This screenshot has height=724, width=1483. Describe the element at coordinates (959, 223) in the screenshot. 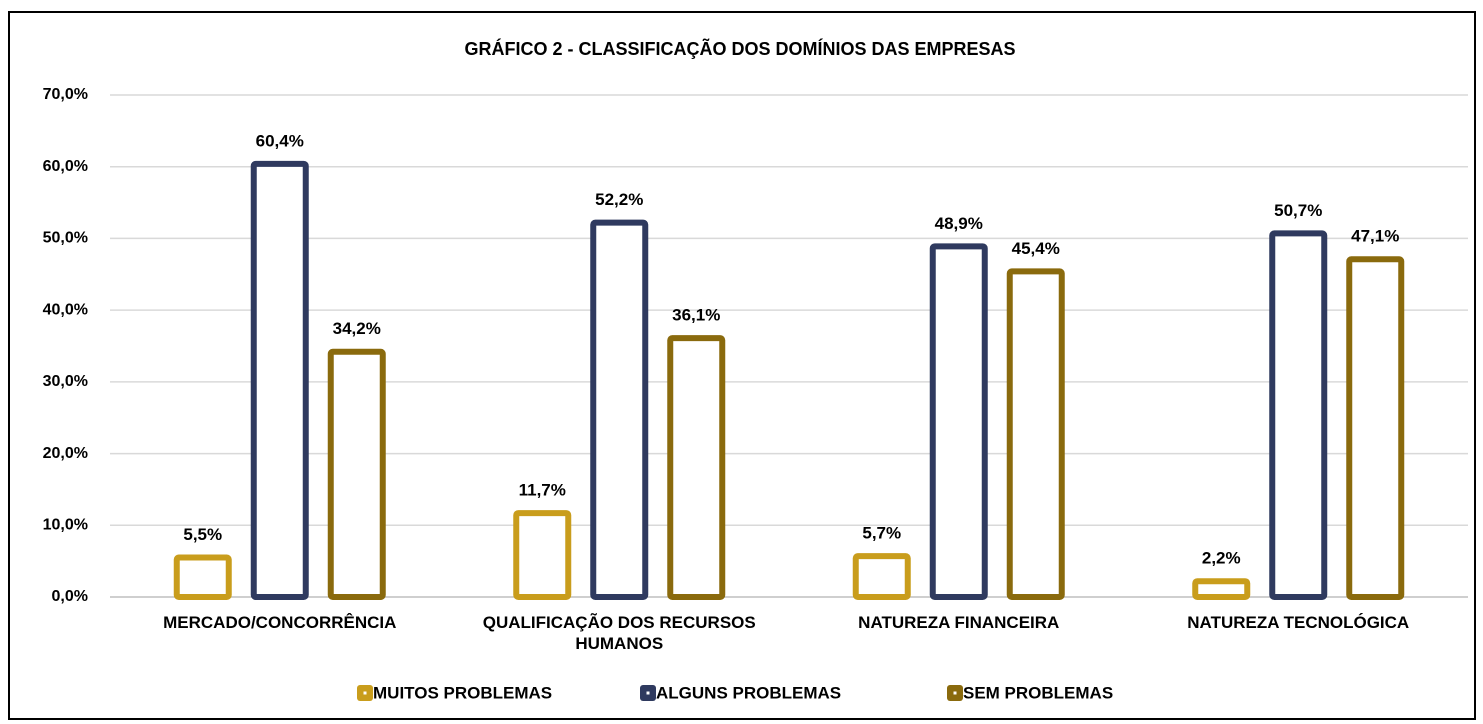

I see `data-label: 48,9%` at that location.